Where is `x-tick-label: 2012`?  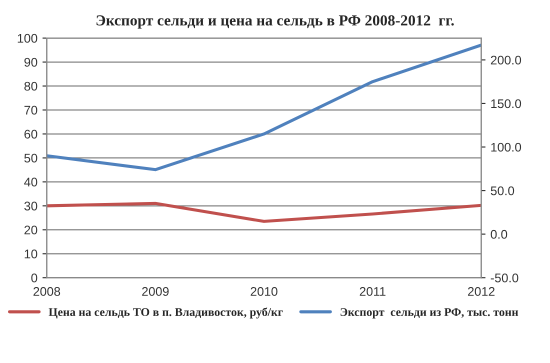
x-tick-label: 2012 is located at coordinates (481, 291).